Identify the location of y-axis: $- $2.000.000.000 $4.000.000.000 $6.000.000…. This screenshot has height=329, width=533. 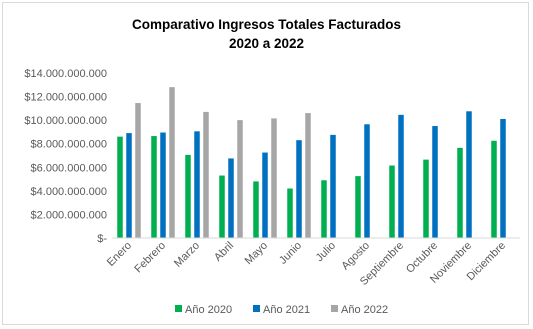
(65, 156).